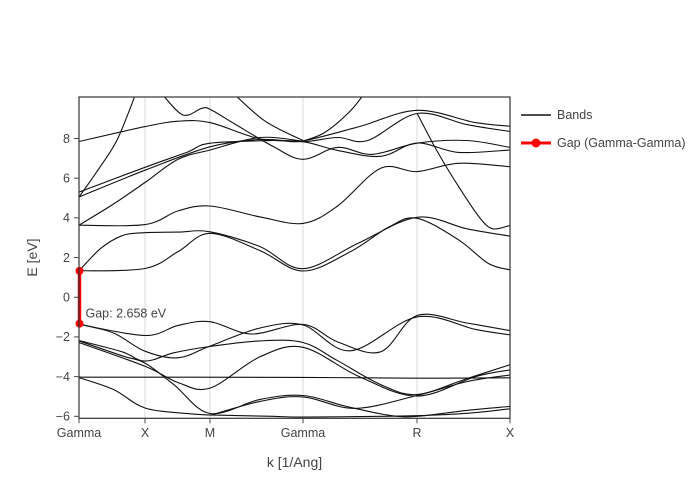 Image resolution: width=700 pixels, height=500 pixels. What do you see at coordinates (66, 139) in the screenshot?
I see `y-tick-label-8: 8` at bounding box center [66, 139].